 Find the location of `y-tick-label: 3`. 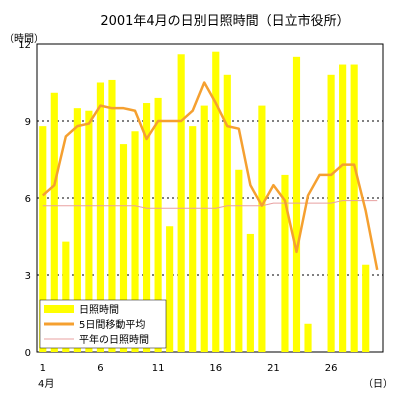

y-tick-label: 3 is located at coordinates (28, 276).